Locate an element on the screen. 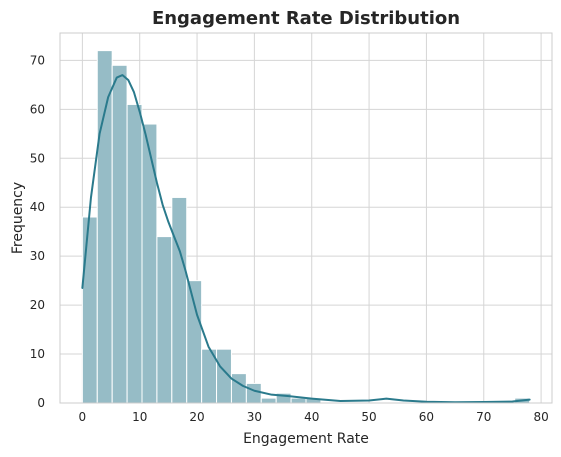 This screenshot has height=457, width=561. y-tick-label: 10 is located at coordinates (37, 354).